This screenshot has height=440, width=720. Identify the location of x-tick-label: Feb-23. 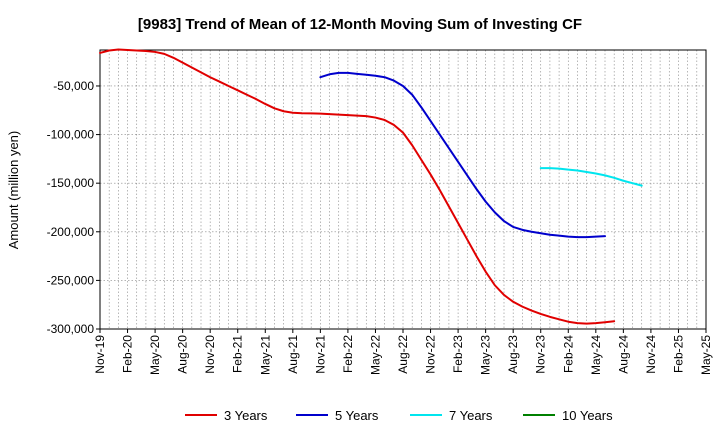
(458, 354).